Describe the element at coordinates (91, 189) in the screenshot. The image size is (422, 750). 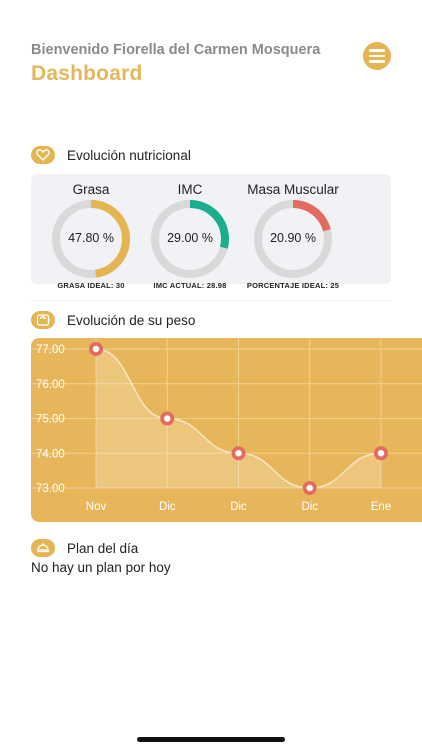
I see `metric-title: Grasa` at that location.